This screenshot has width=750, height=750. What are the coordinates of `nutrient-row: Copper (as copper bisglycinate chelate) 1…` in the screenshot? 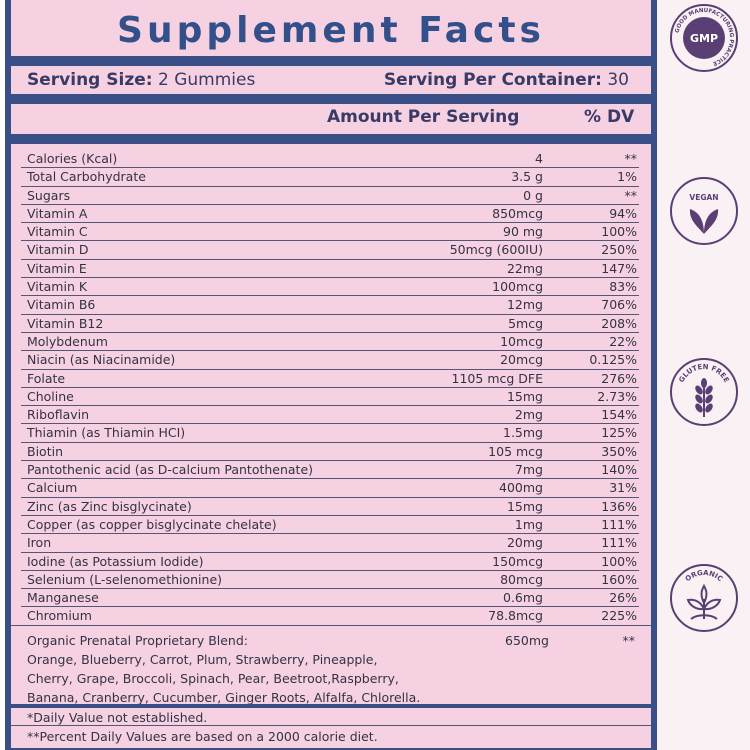 It's located at (330, 525).